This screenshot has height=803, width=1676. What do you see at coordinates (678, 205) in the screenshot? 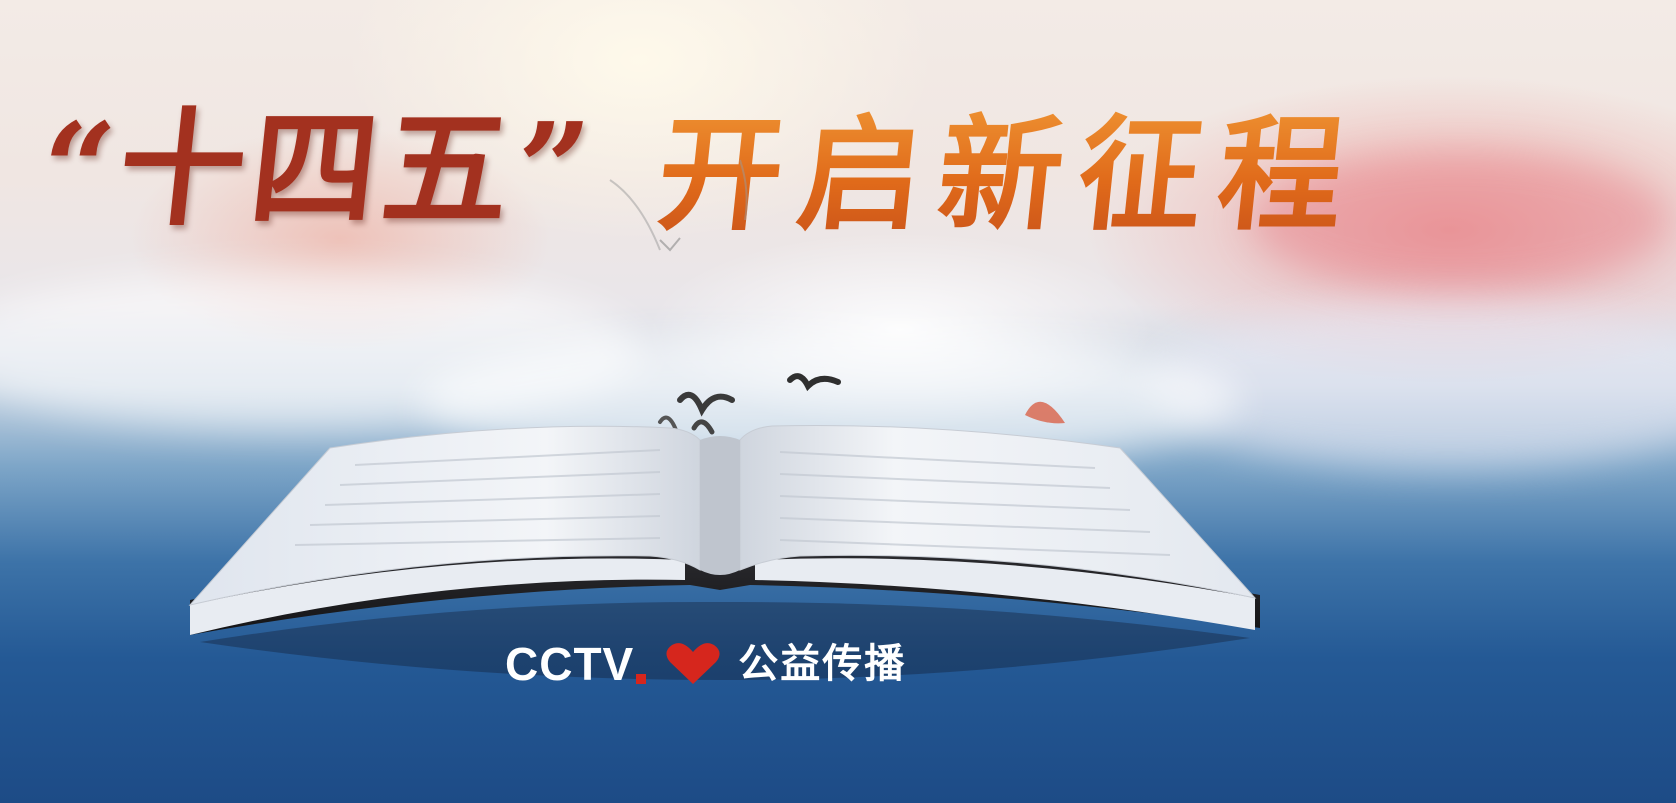
I see `grass-strokes-icon` at bounding box center [678, 205].